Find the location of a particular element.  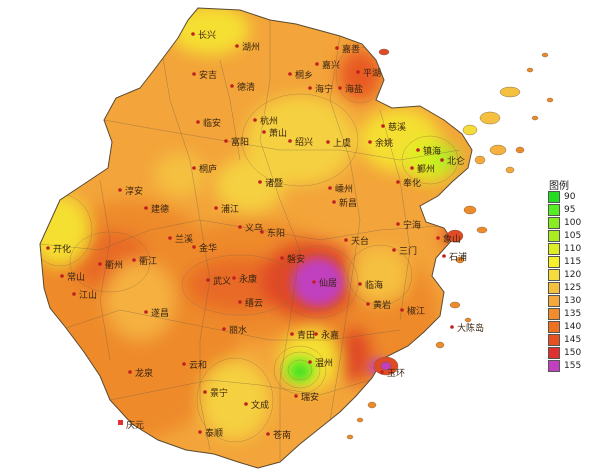

svg-text: 开化 is located at coordinates (62, 249).